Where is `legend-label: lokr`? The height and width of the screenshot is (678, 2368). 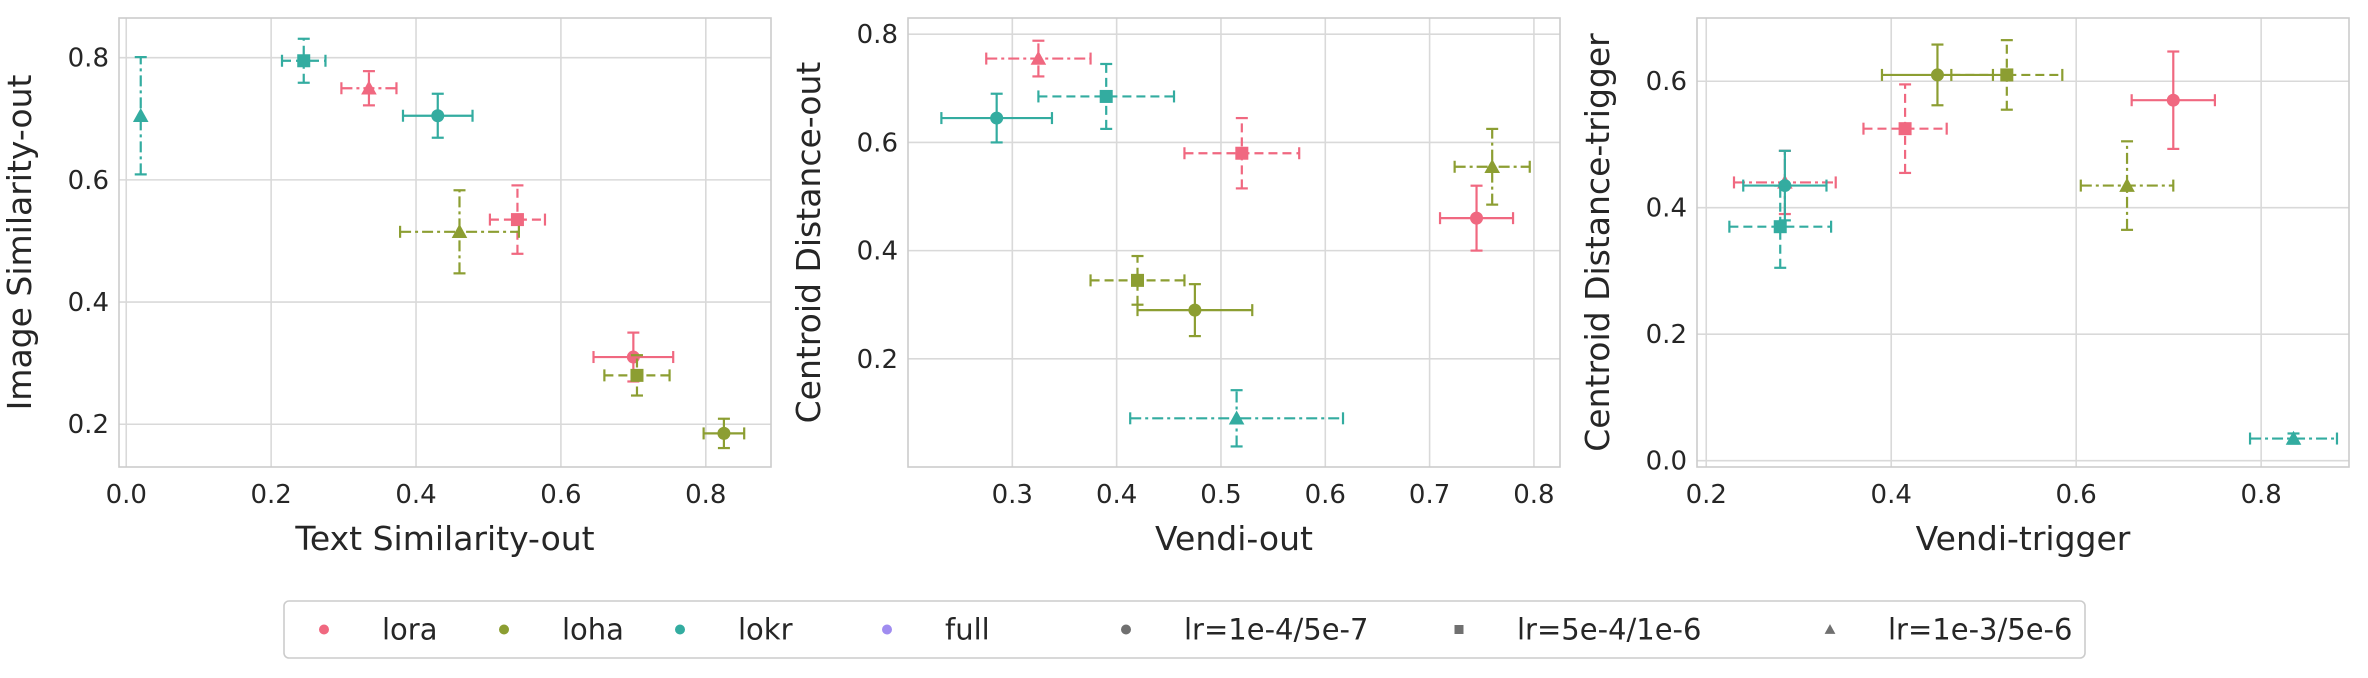 legend-label: lokr is located at coordinates (765, 630).